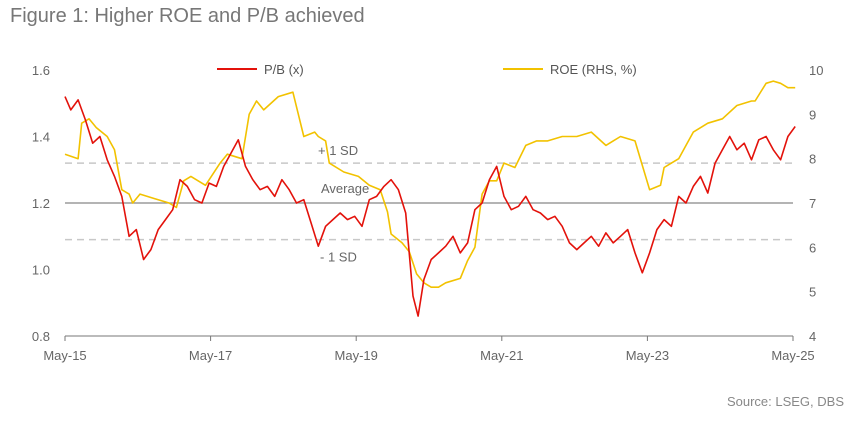 The image size is (866, 443). What do you see at coordinates (41, 203) in the screenshot?
I see `y-left-tick-label: 1.2` at bounding box center [41, 203].